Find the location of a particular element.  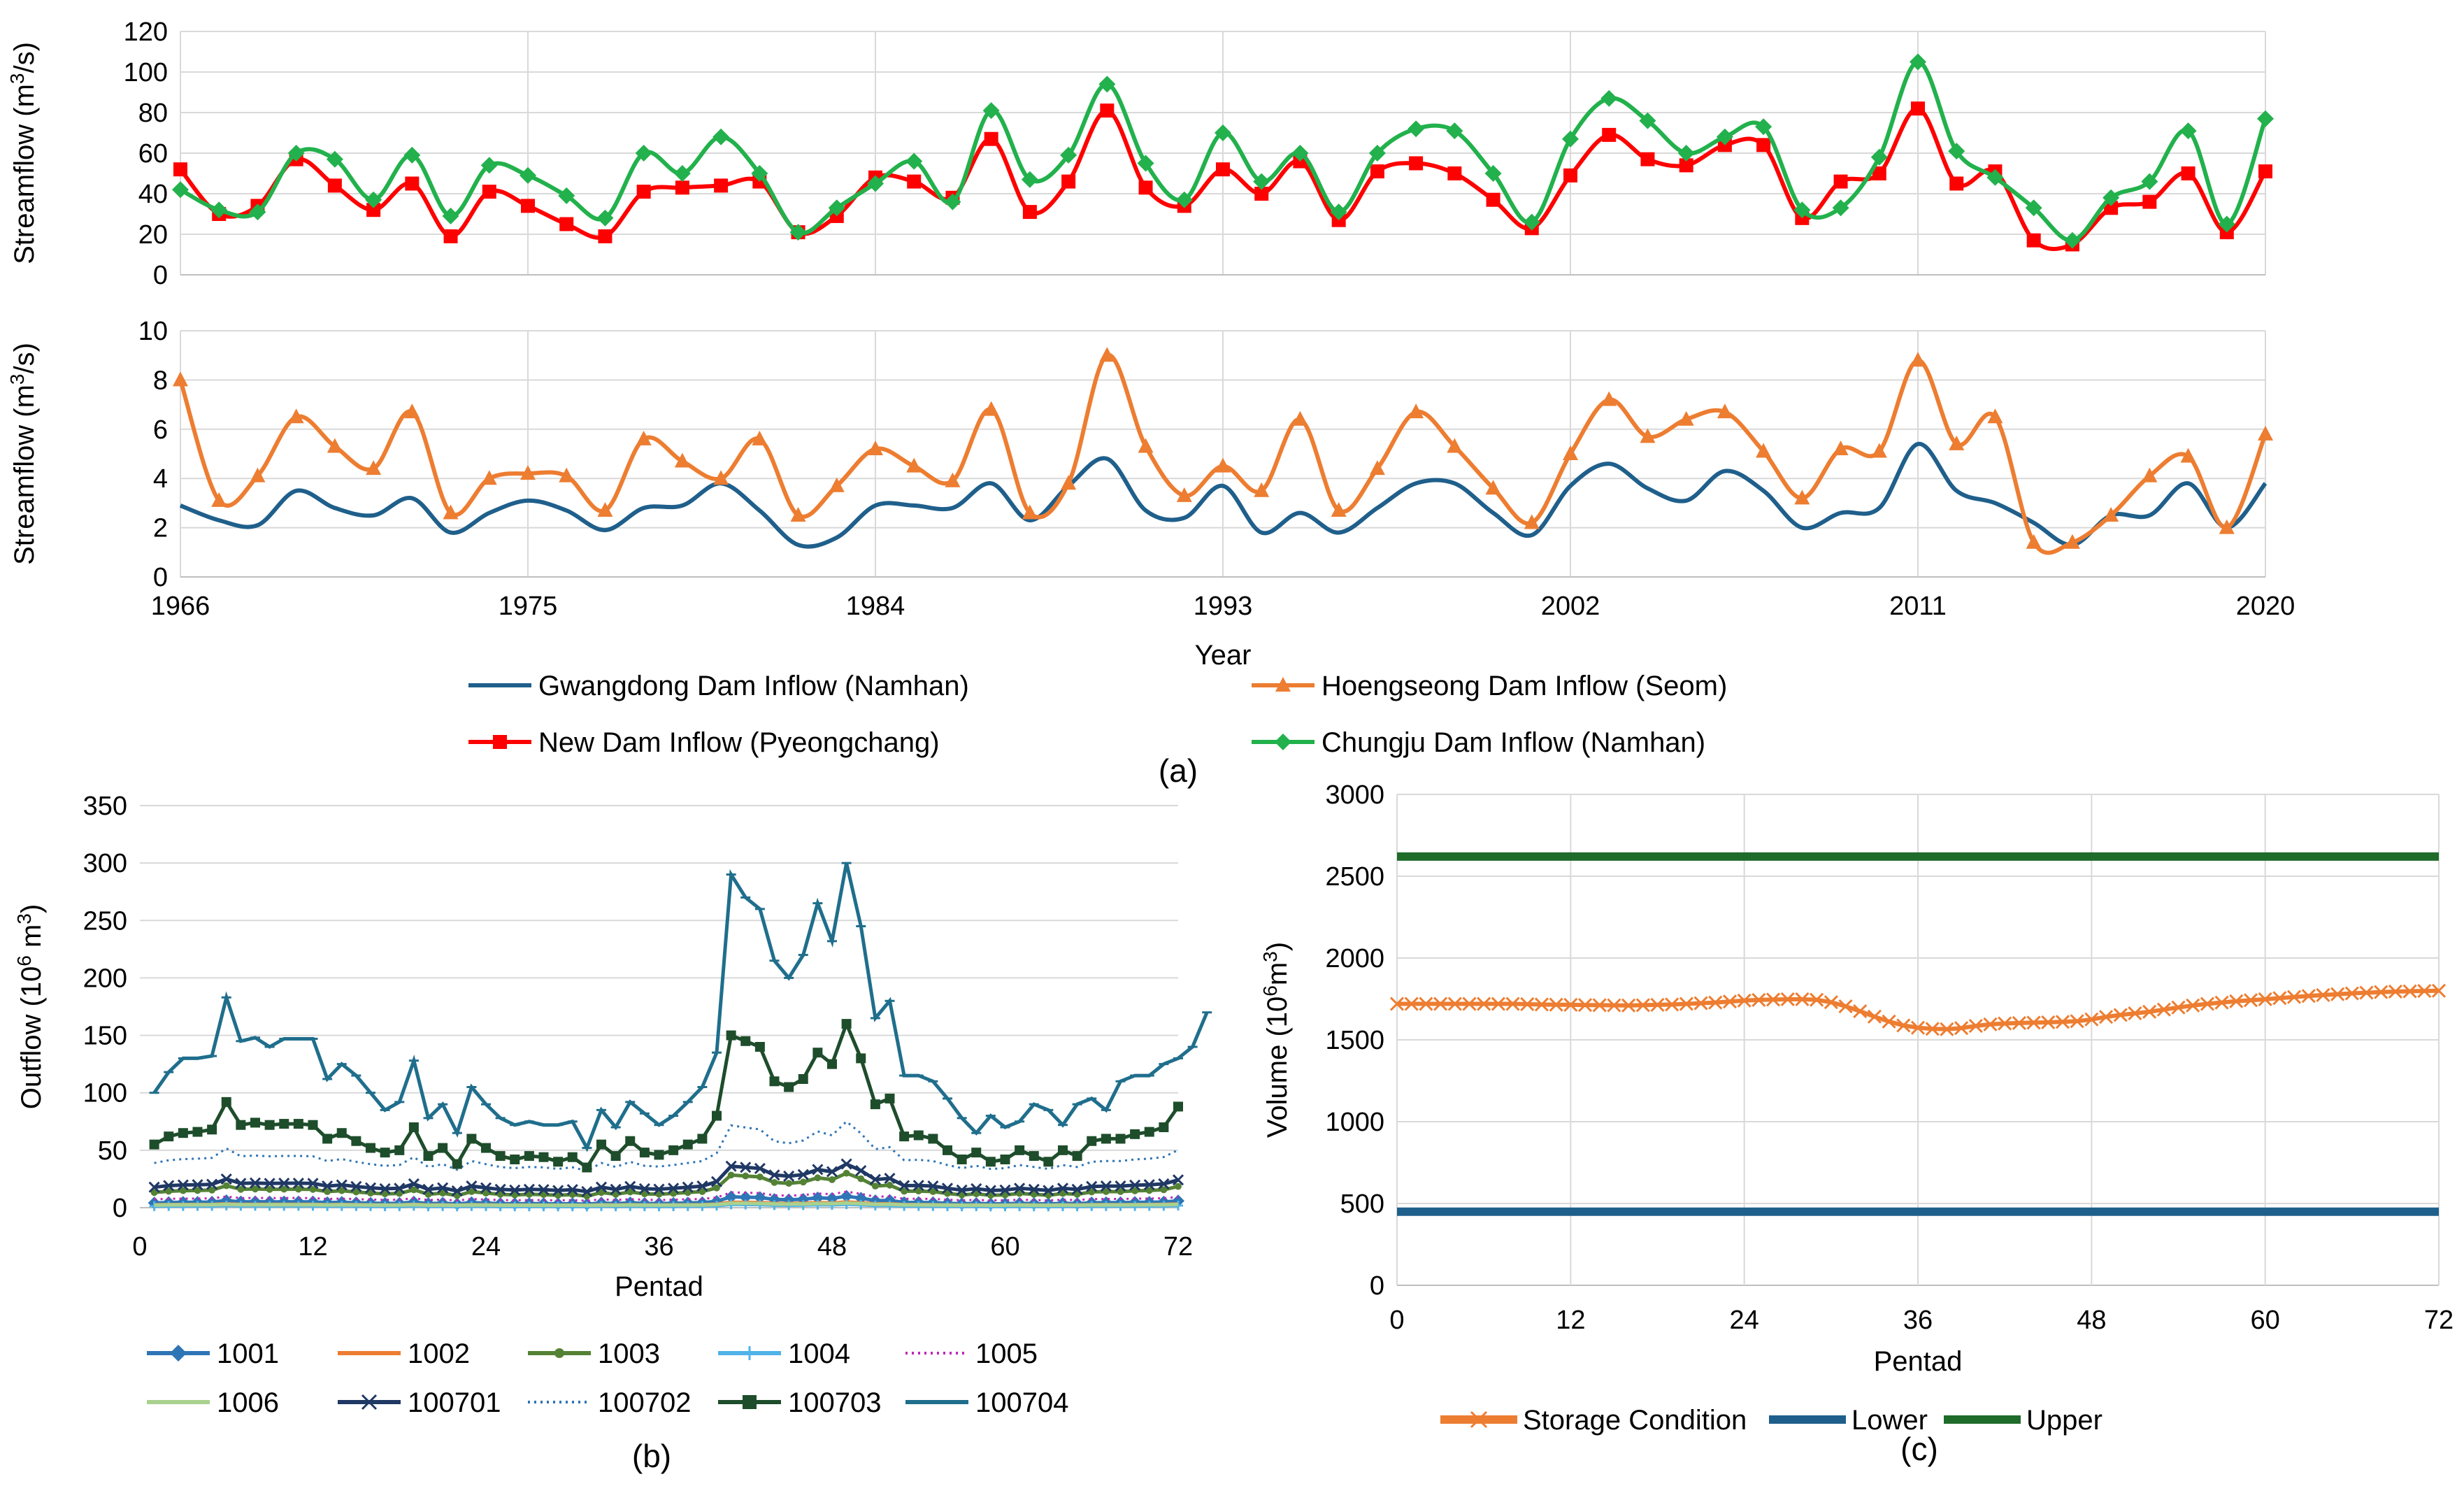

y-tick-label: 20 is located at coordinates (153, 235).